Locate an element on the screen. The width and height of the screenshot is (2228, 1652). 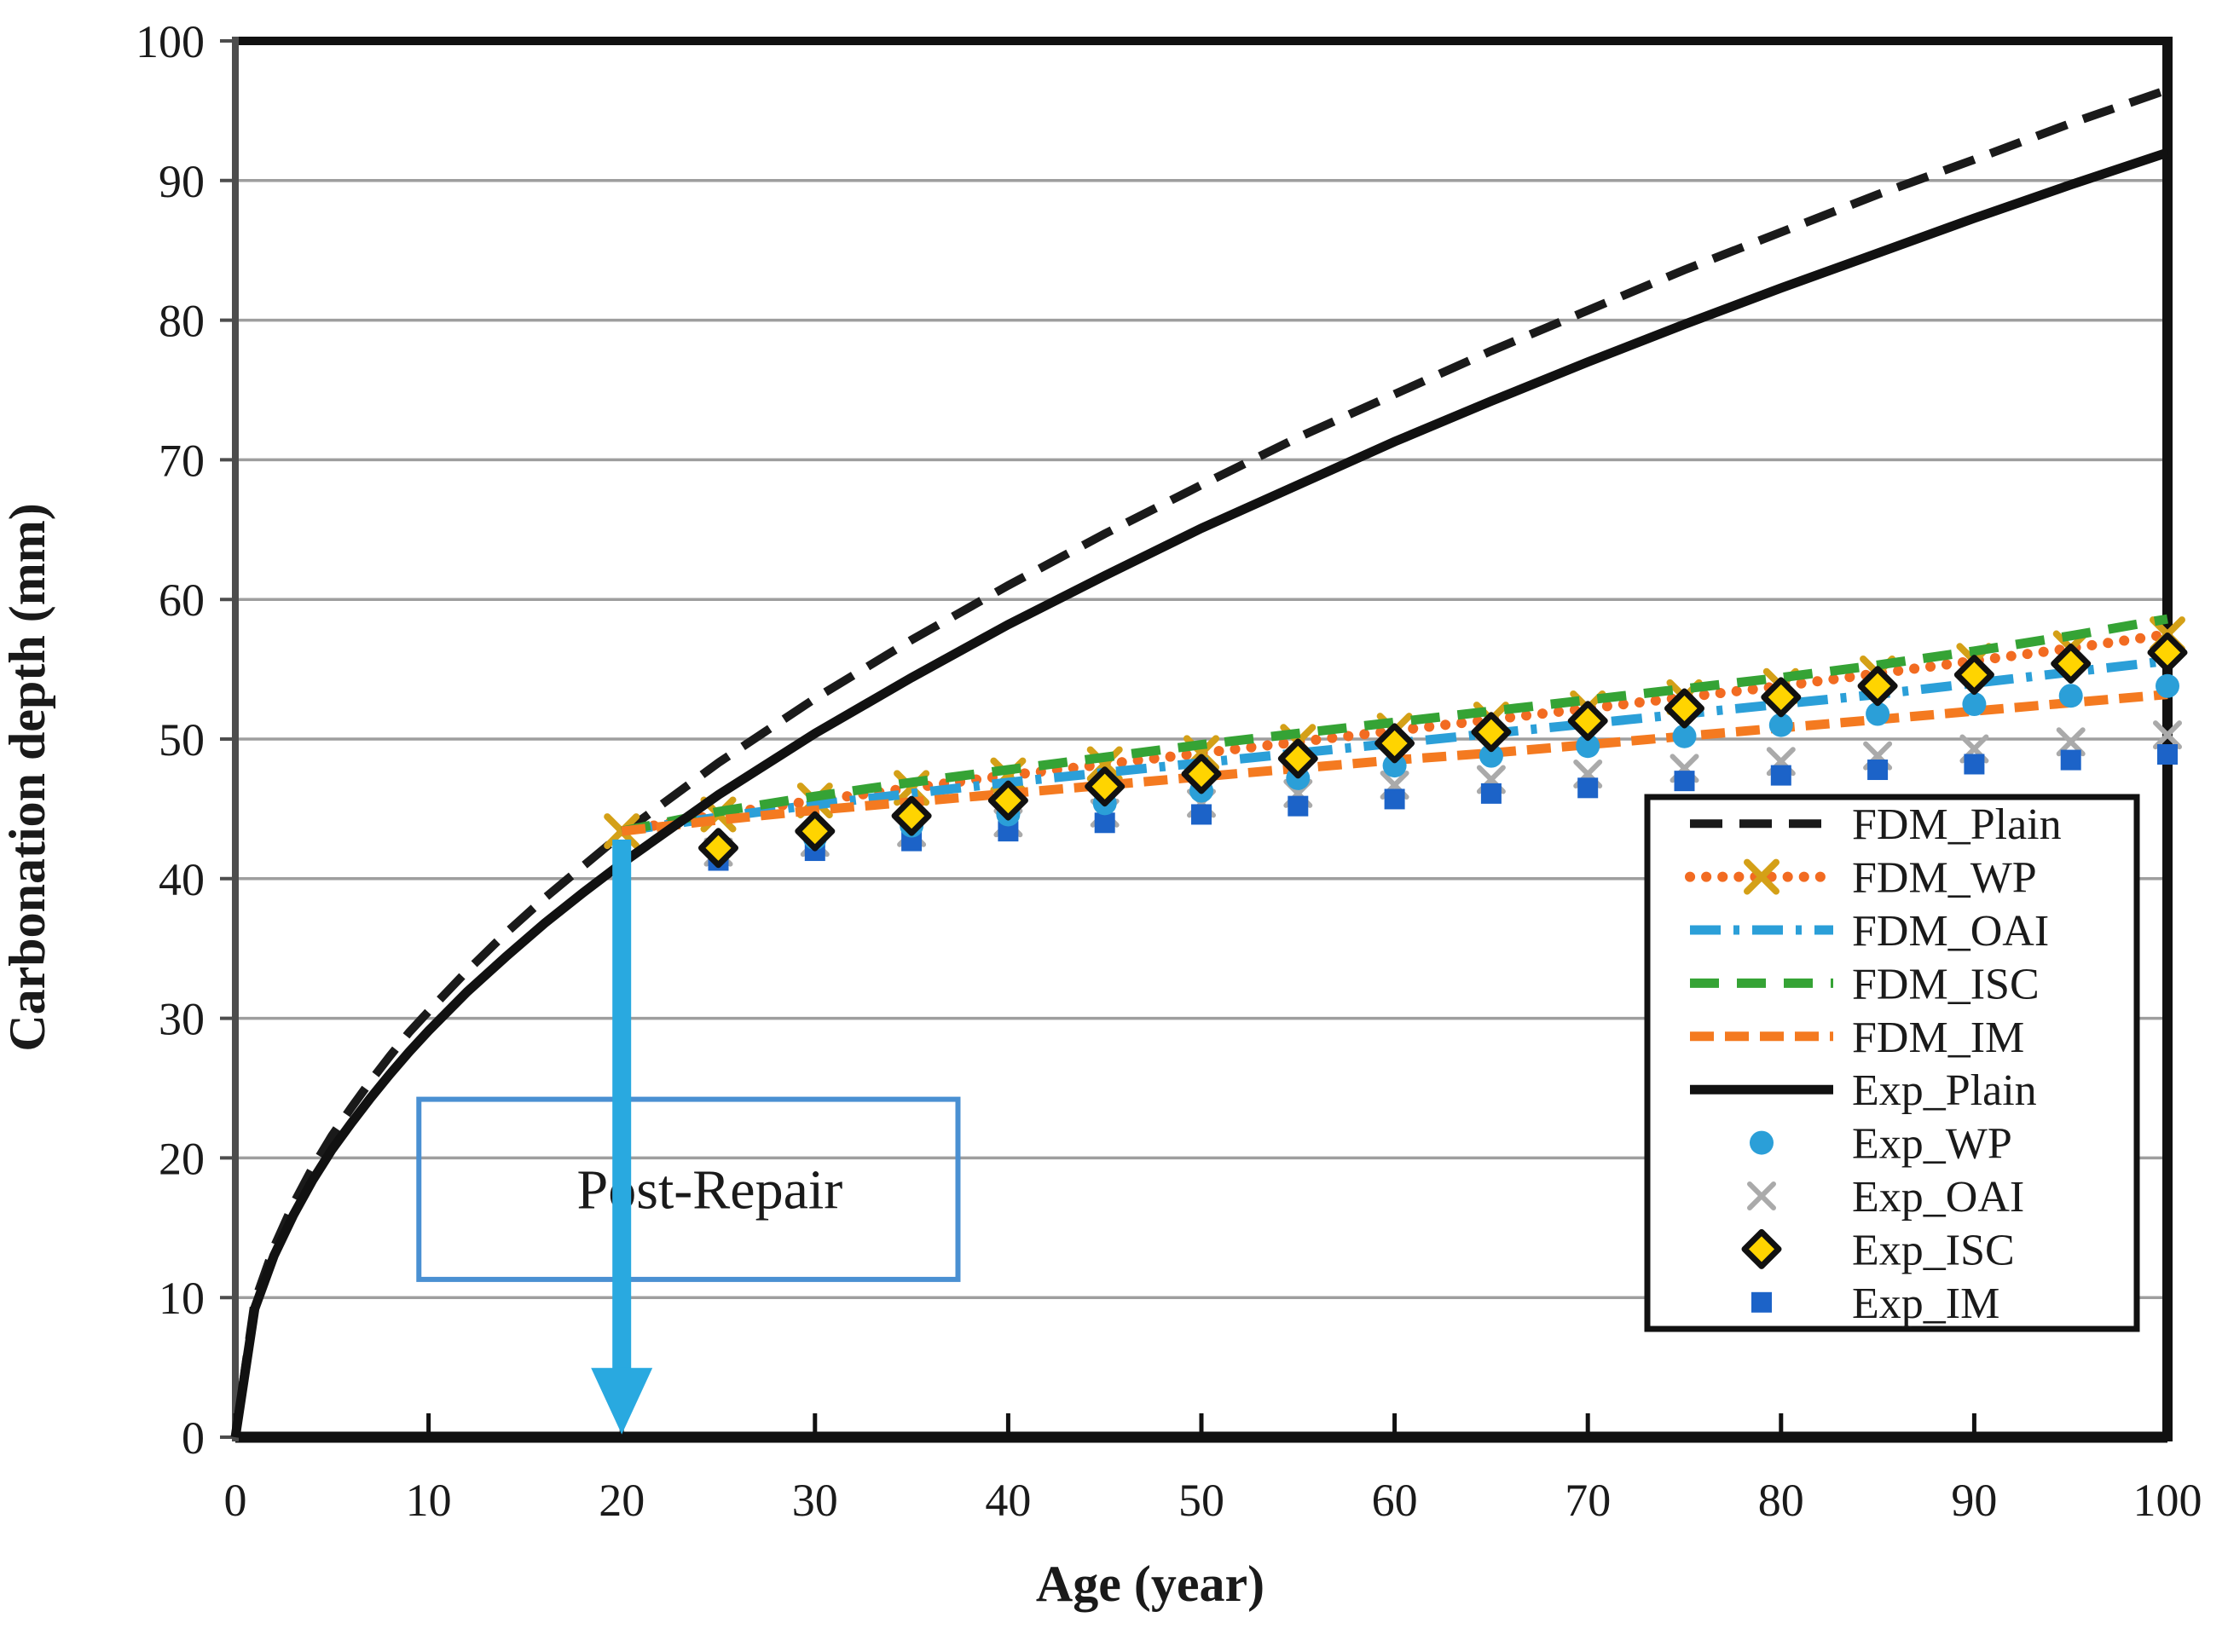
y-tick-label-80: 80 is located at coordinates (182, 321).